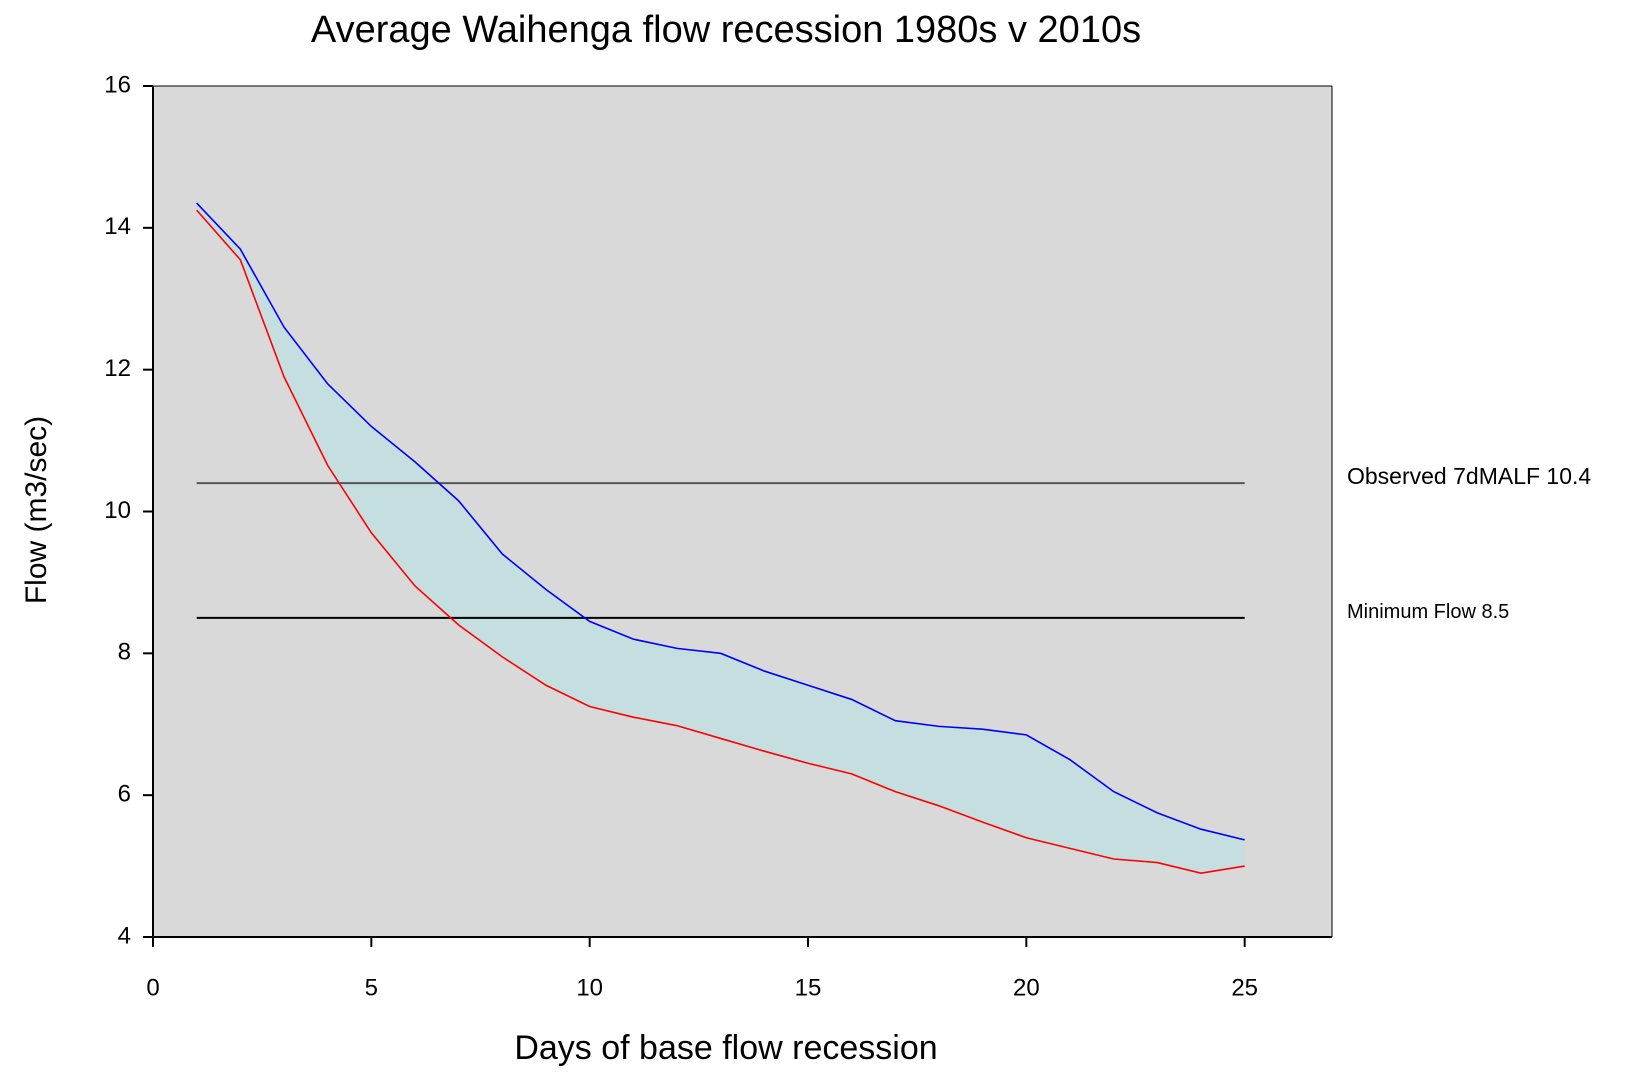  Describe the element at coordinates (117, 226) in the screenshot. I see `y-tick-label: 14` at that location.